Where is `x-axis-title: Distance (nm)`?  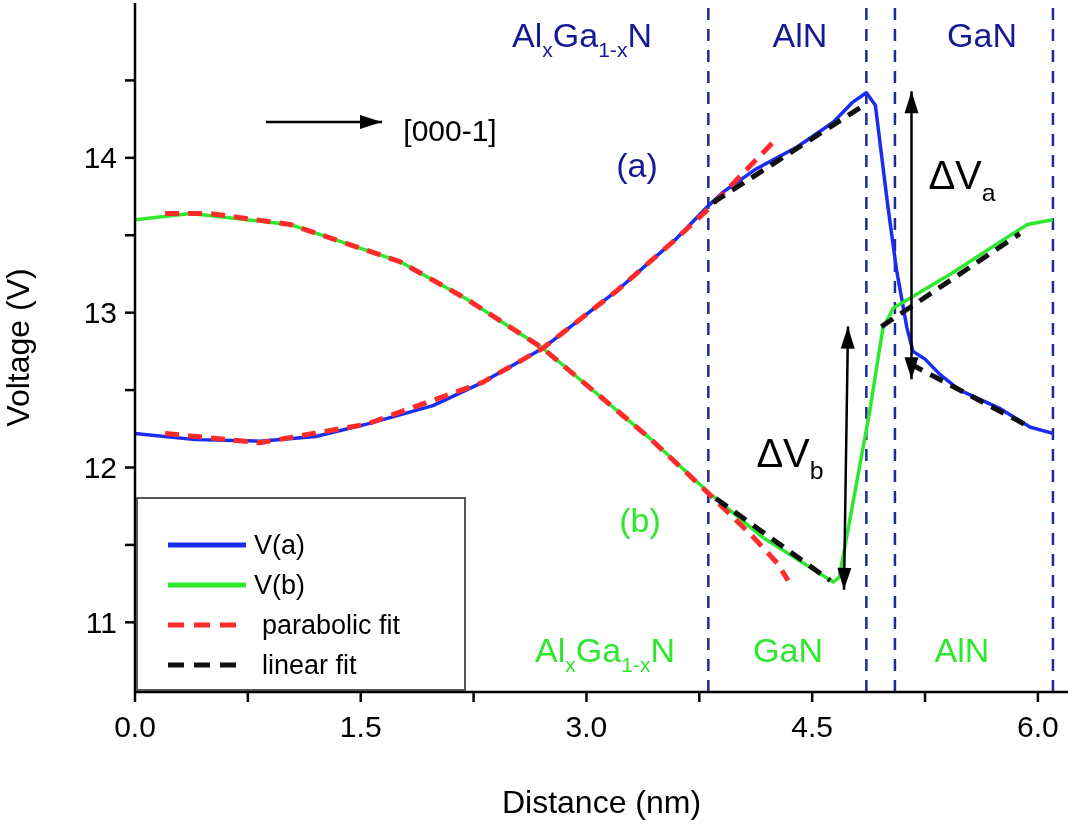
x-axis-title: Distance (nm) is located at coordinates (601, 802).